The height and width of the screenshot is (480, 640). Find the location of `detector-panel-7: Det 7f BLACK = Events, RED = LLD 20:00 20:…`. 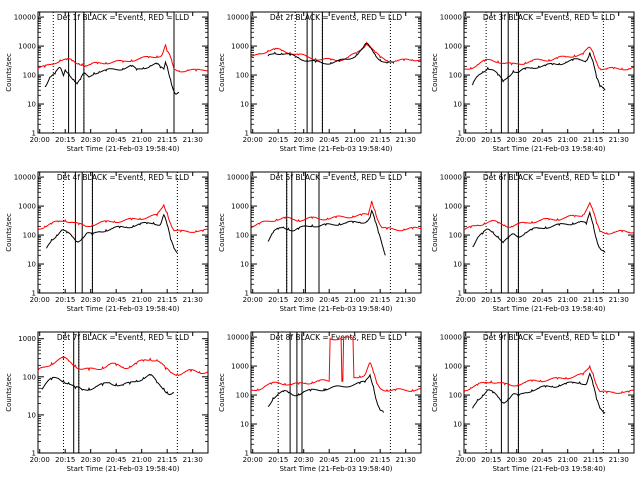

detector-panel-7: Det 7f BLACK = Events, RED = LLD 20:00 20:… is located at coordinates (107, 402).